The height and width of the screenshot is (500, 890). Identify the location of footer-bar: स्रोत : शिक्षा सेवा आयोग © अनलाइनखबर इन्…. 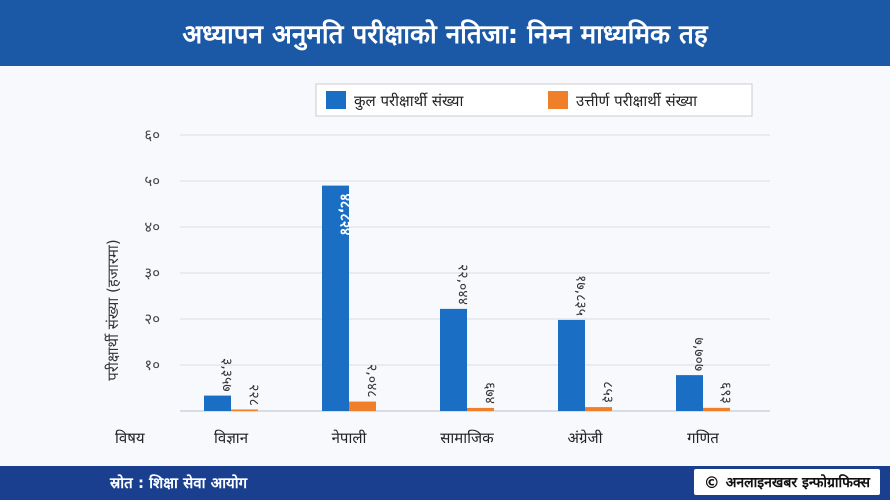
(445, 483).